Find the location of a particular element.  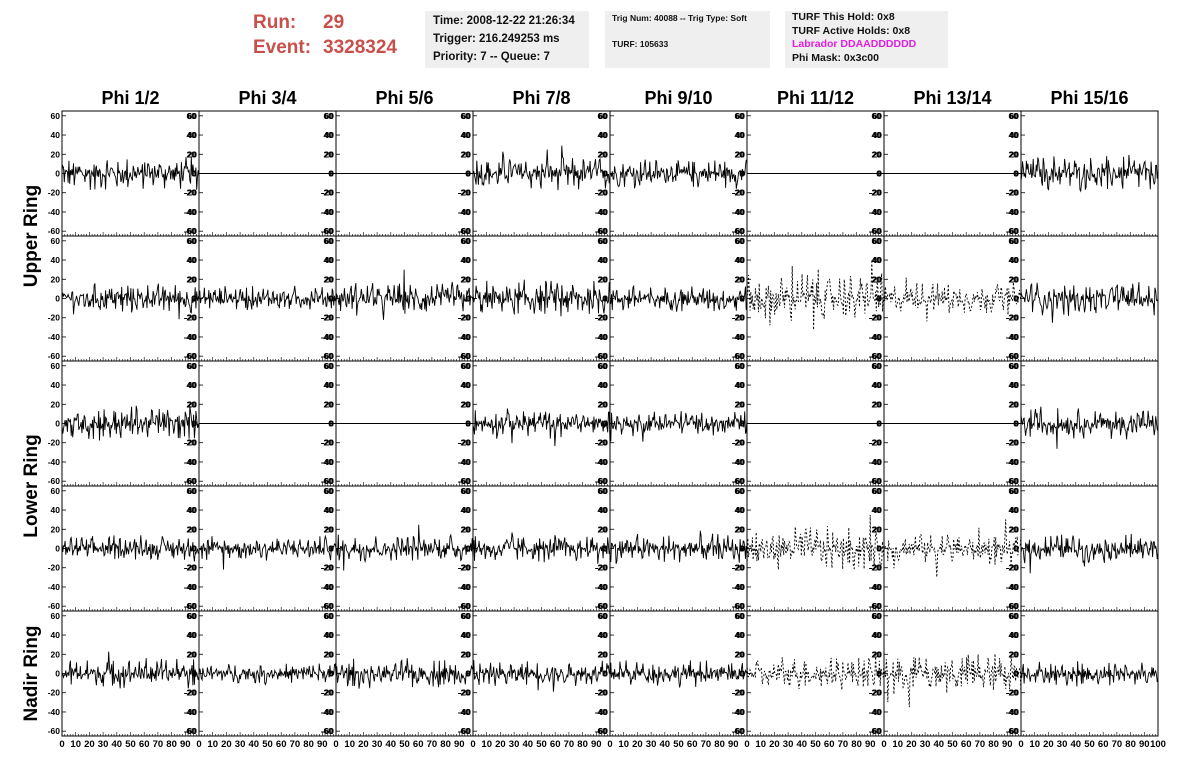

x-tick-label: 40 is located at coordinates (665, 744).